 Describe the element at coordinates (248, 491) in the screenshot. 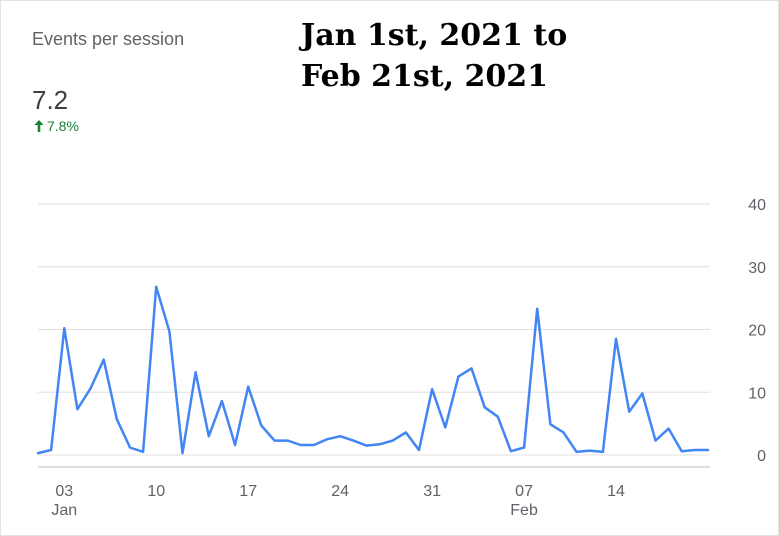

I see `x-tick-label: 17` at that location.